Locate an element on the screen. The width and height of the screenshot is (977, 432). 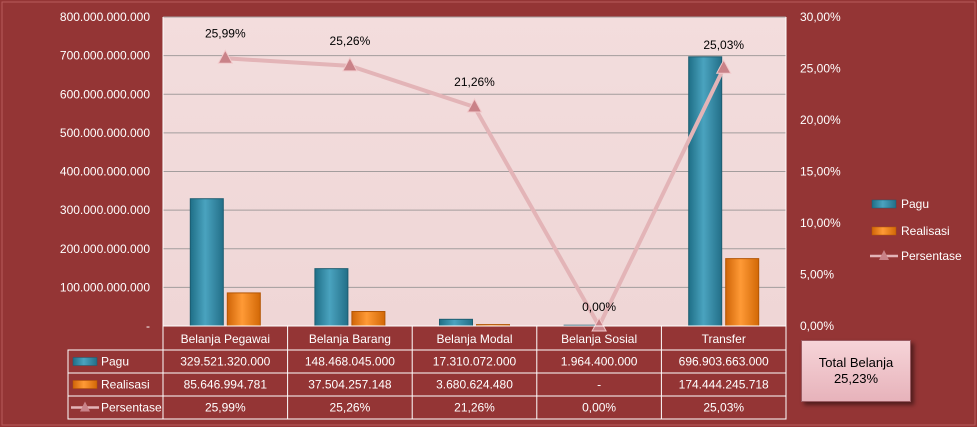
table-header-cell: Belanja Modal is located at coordinates (474, 339).